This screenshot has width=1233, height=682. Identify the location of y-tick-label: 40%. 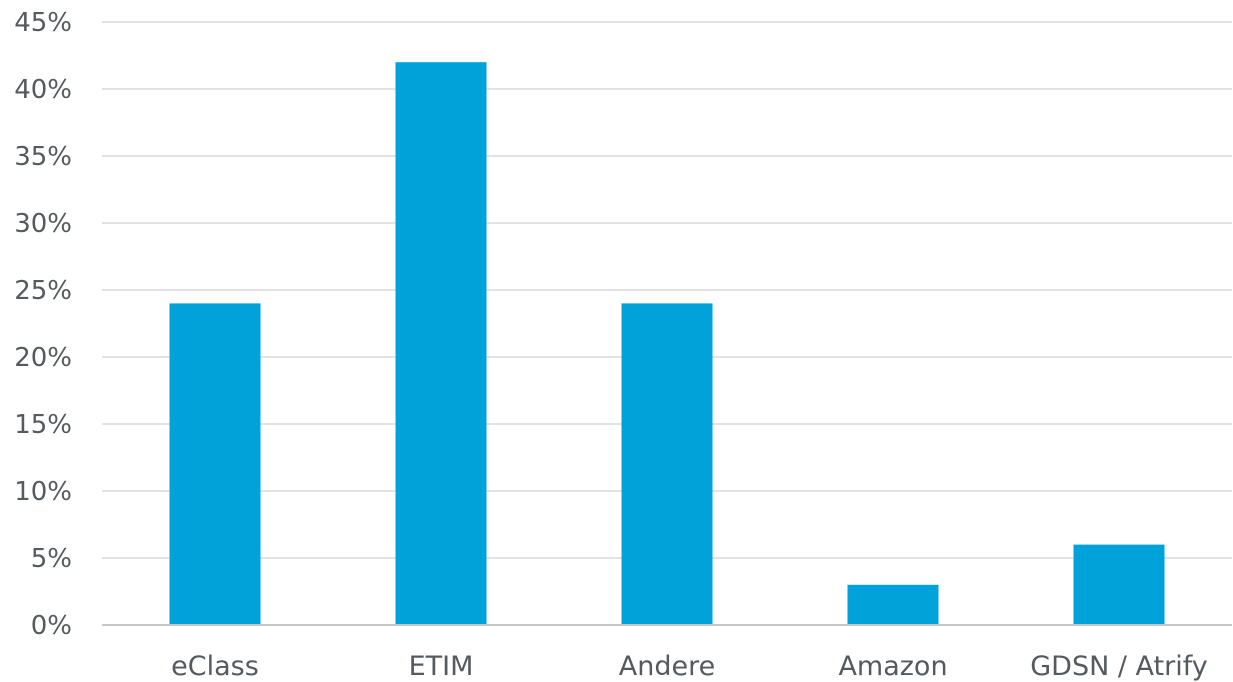
(43, 90).